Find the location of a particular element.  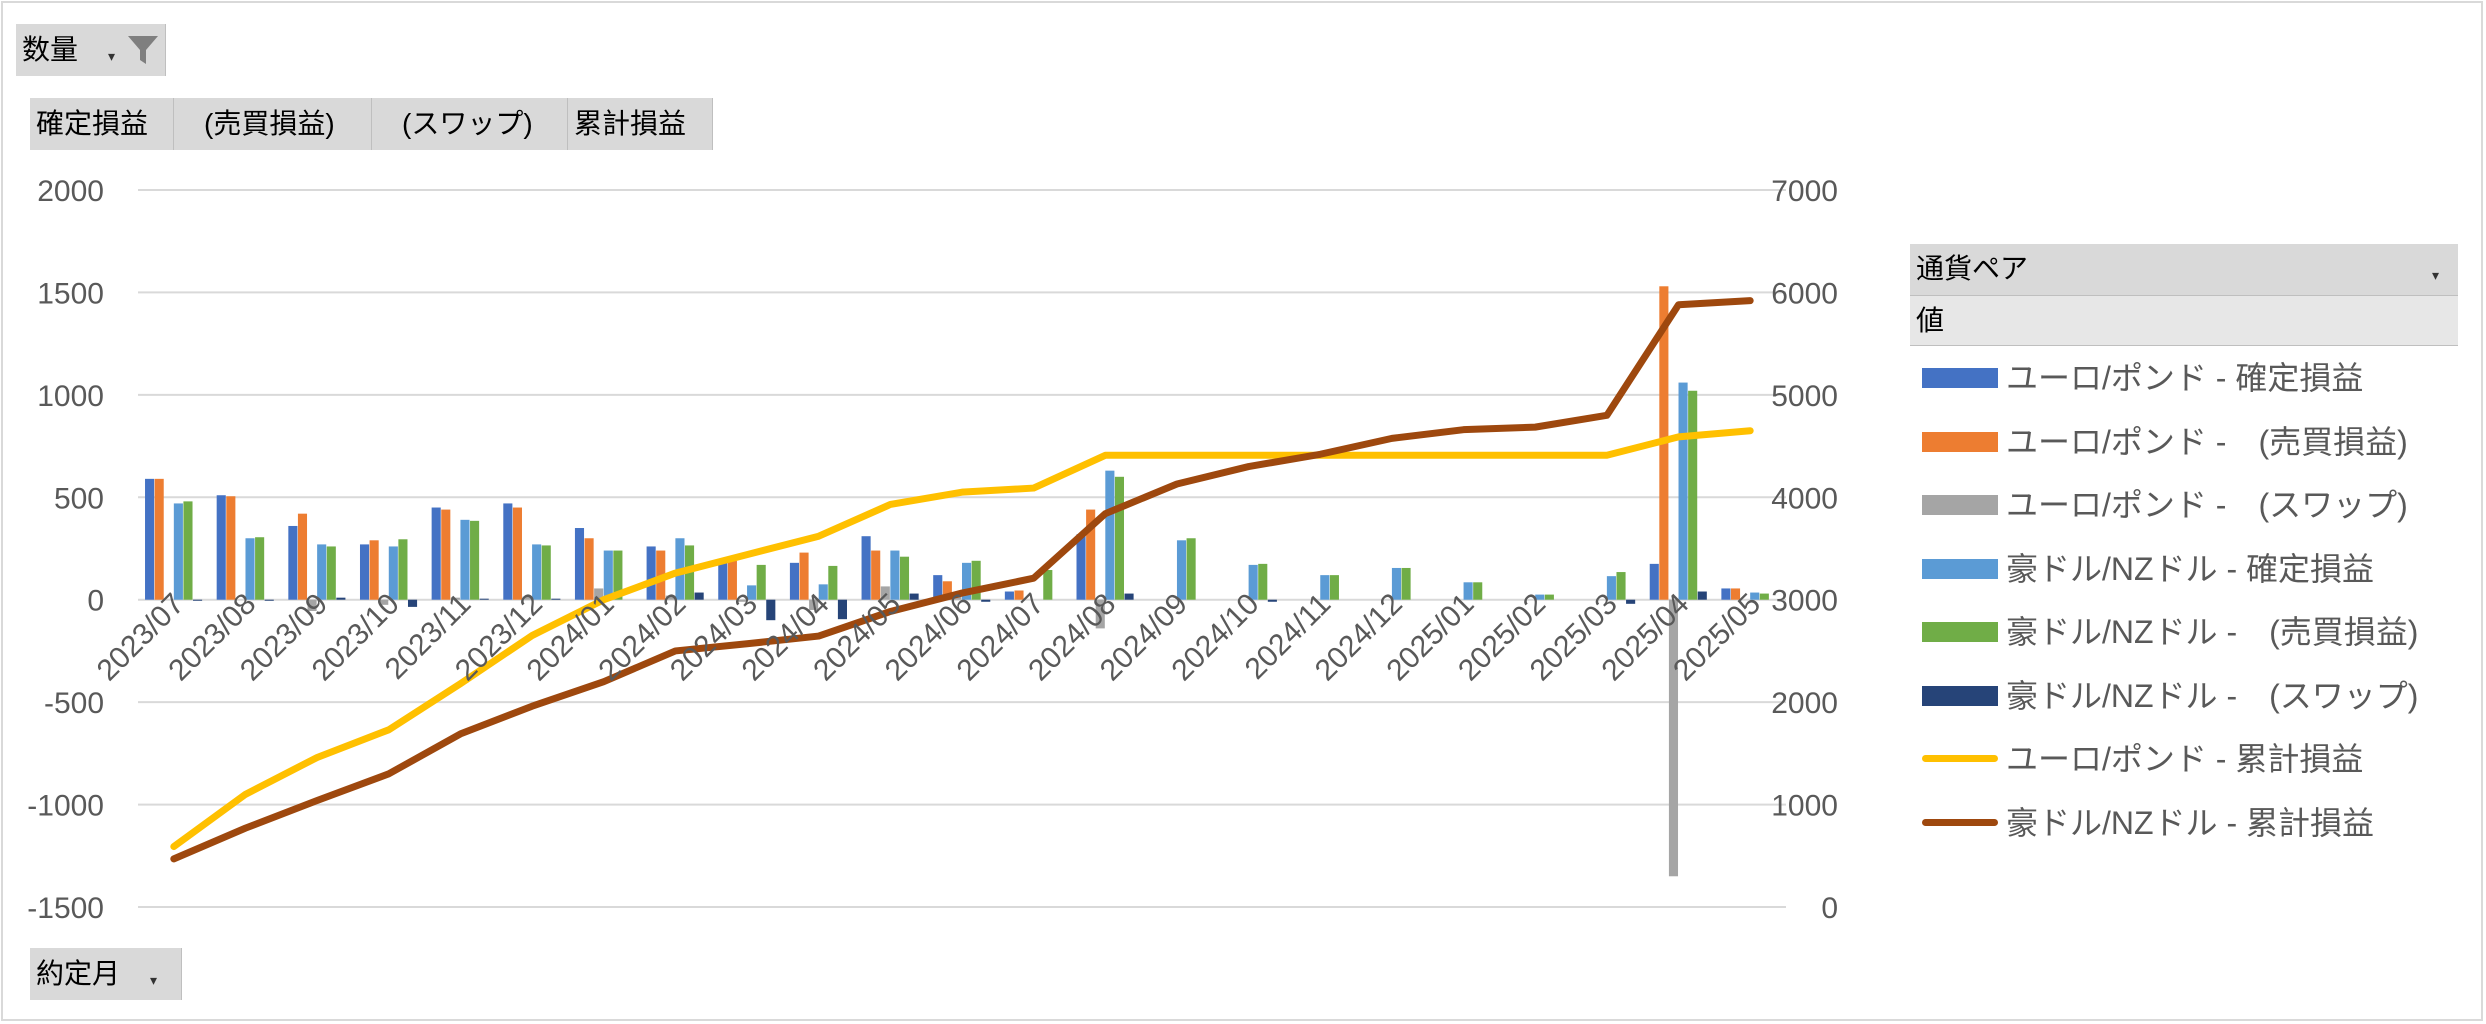

value-button-label: (売買損益) is located at coordinates (269, 123).